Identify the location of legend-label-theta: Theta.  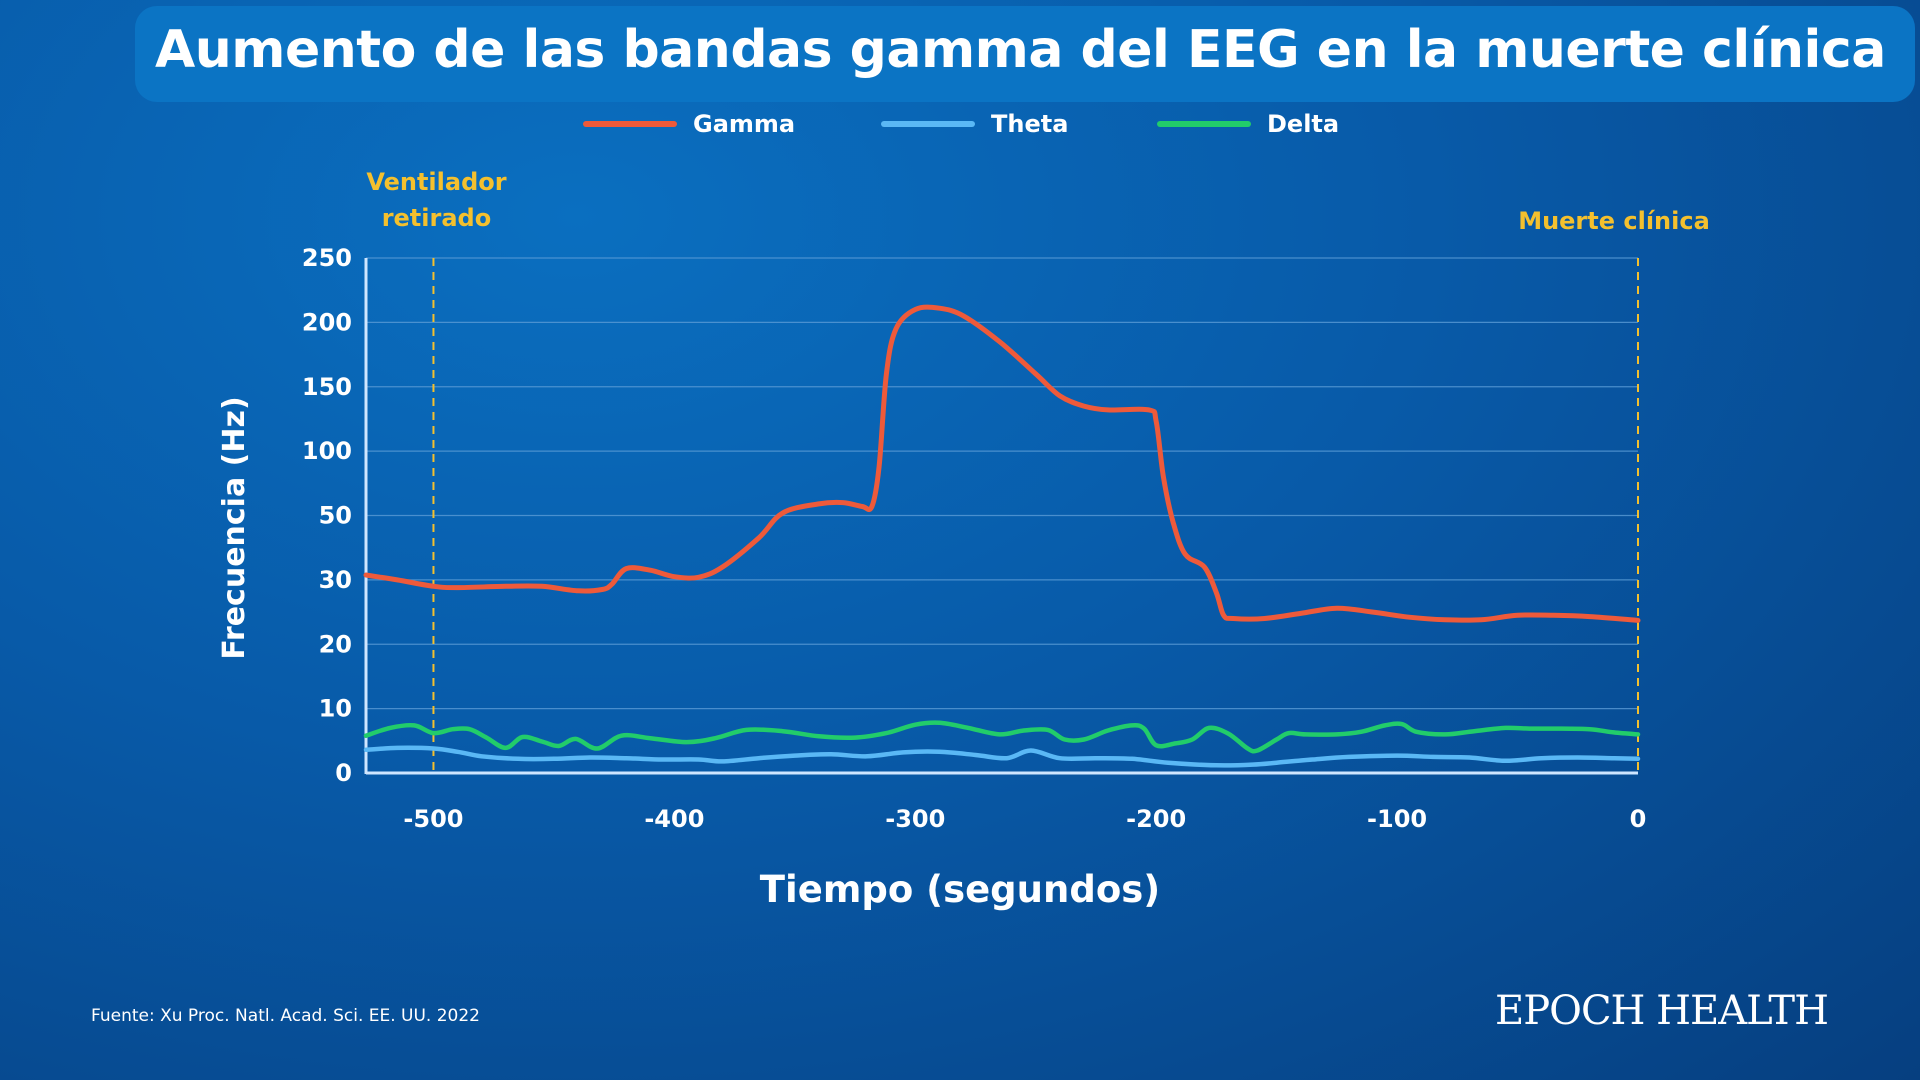
(1029, 124).